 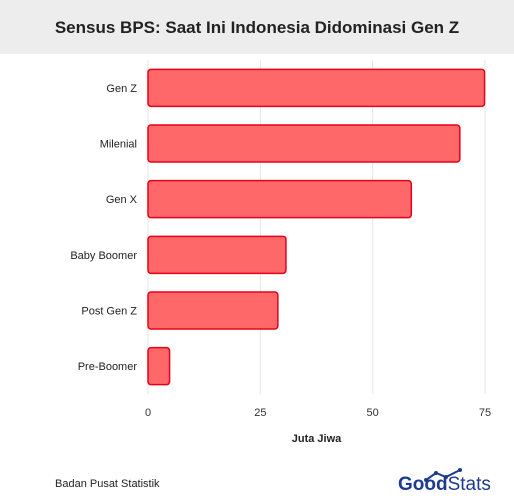 What do you see at coordinates (260, 413) in the screenshot?
I see `x-tick-label: 25` at bounding box center [260, 413].